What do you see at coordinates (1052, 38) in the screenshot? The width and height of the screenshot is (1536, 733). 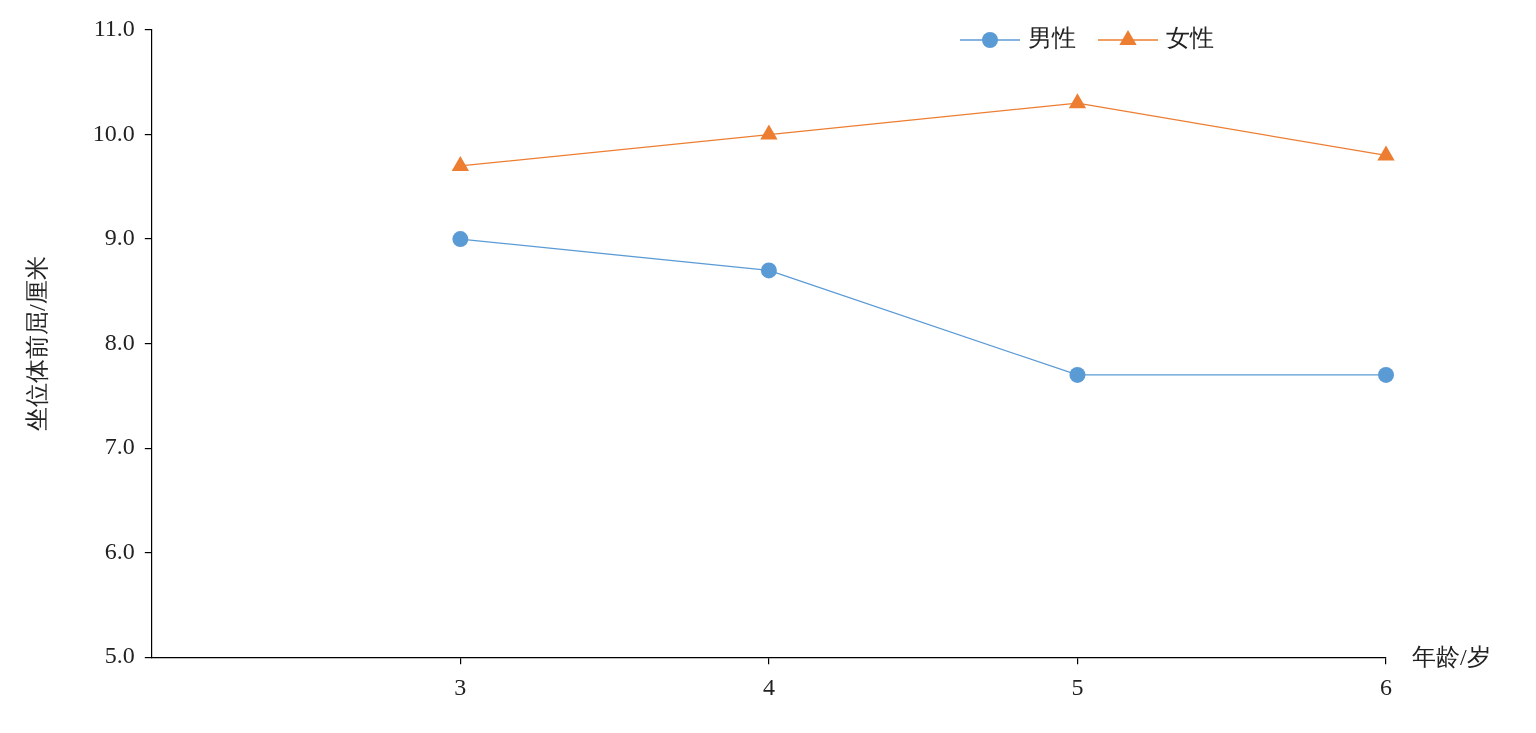 I see `legend-label: 男性` at bounding box center [1052, 38].